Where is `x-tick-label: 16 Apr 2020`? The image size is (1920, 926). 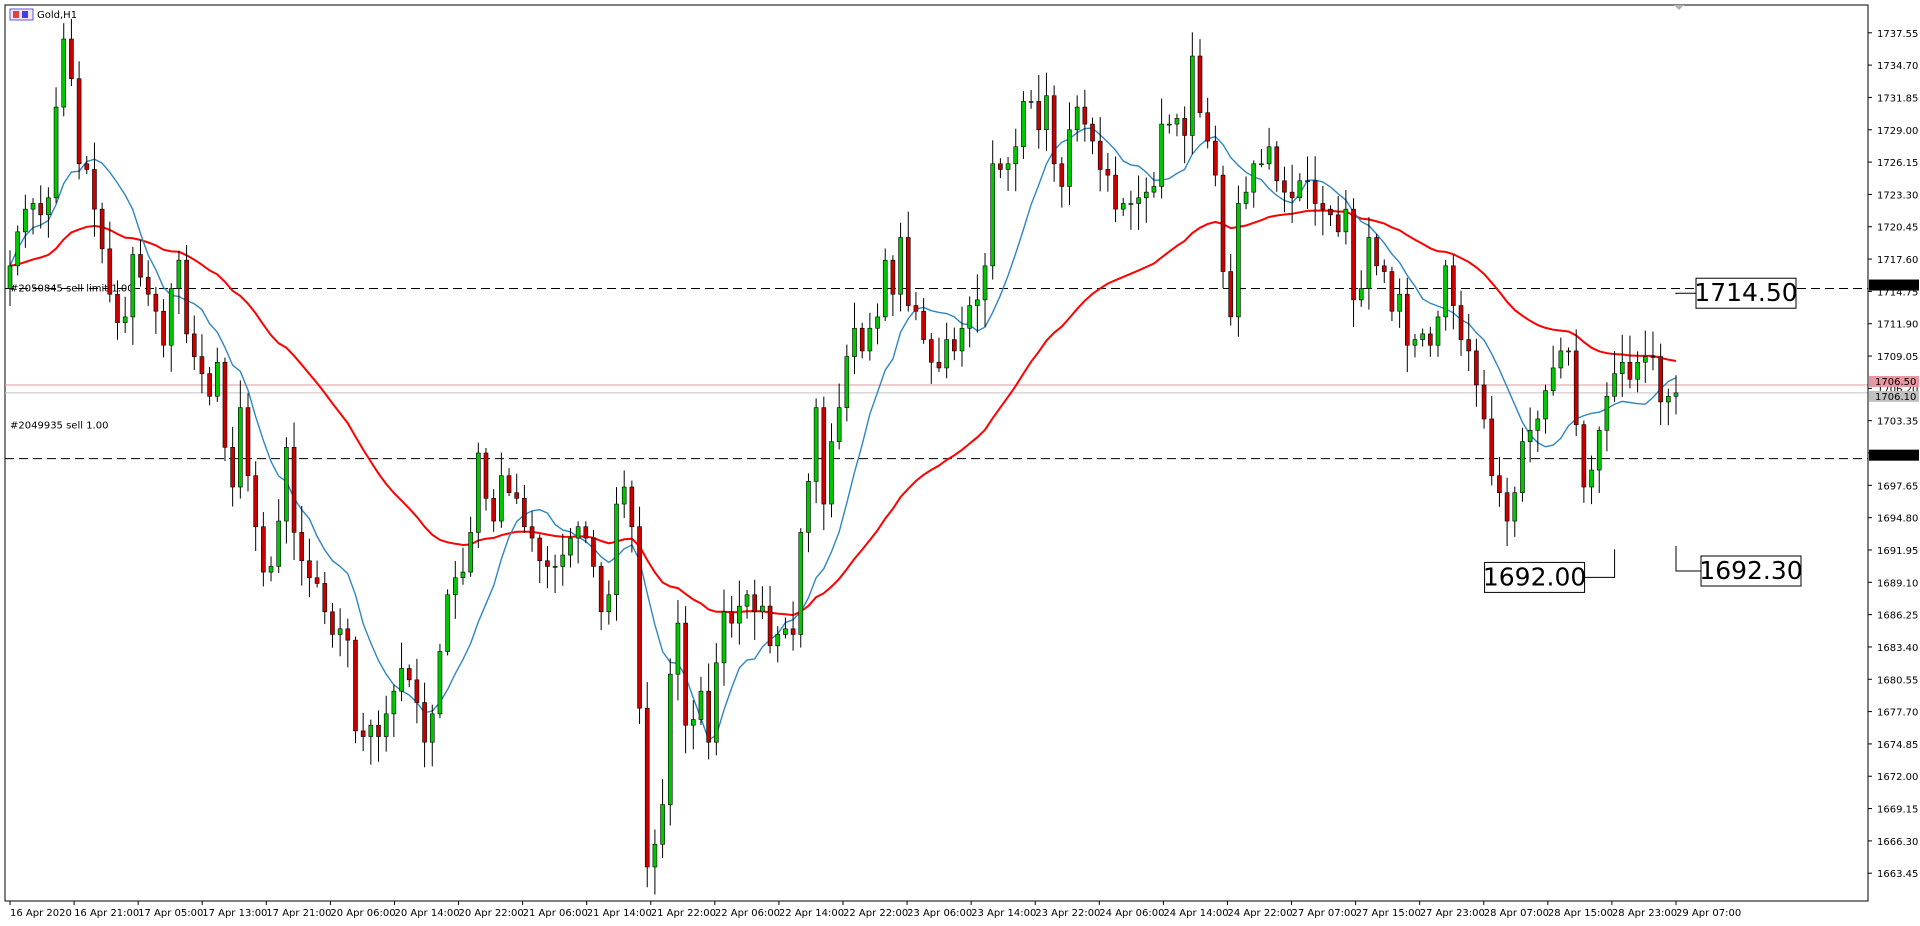
x-tick-label: 16 Apr 2020 is located at coordinates (41, 913).